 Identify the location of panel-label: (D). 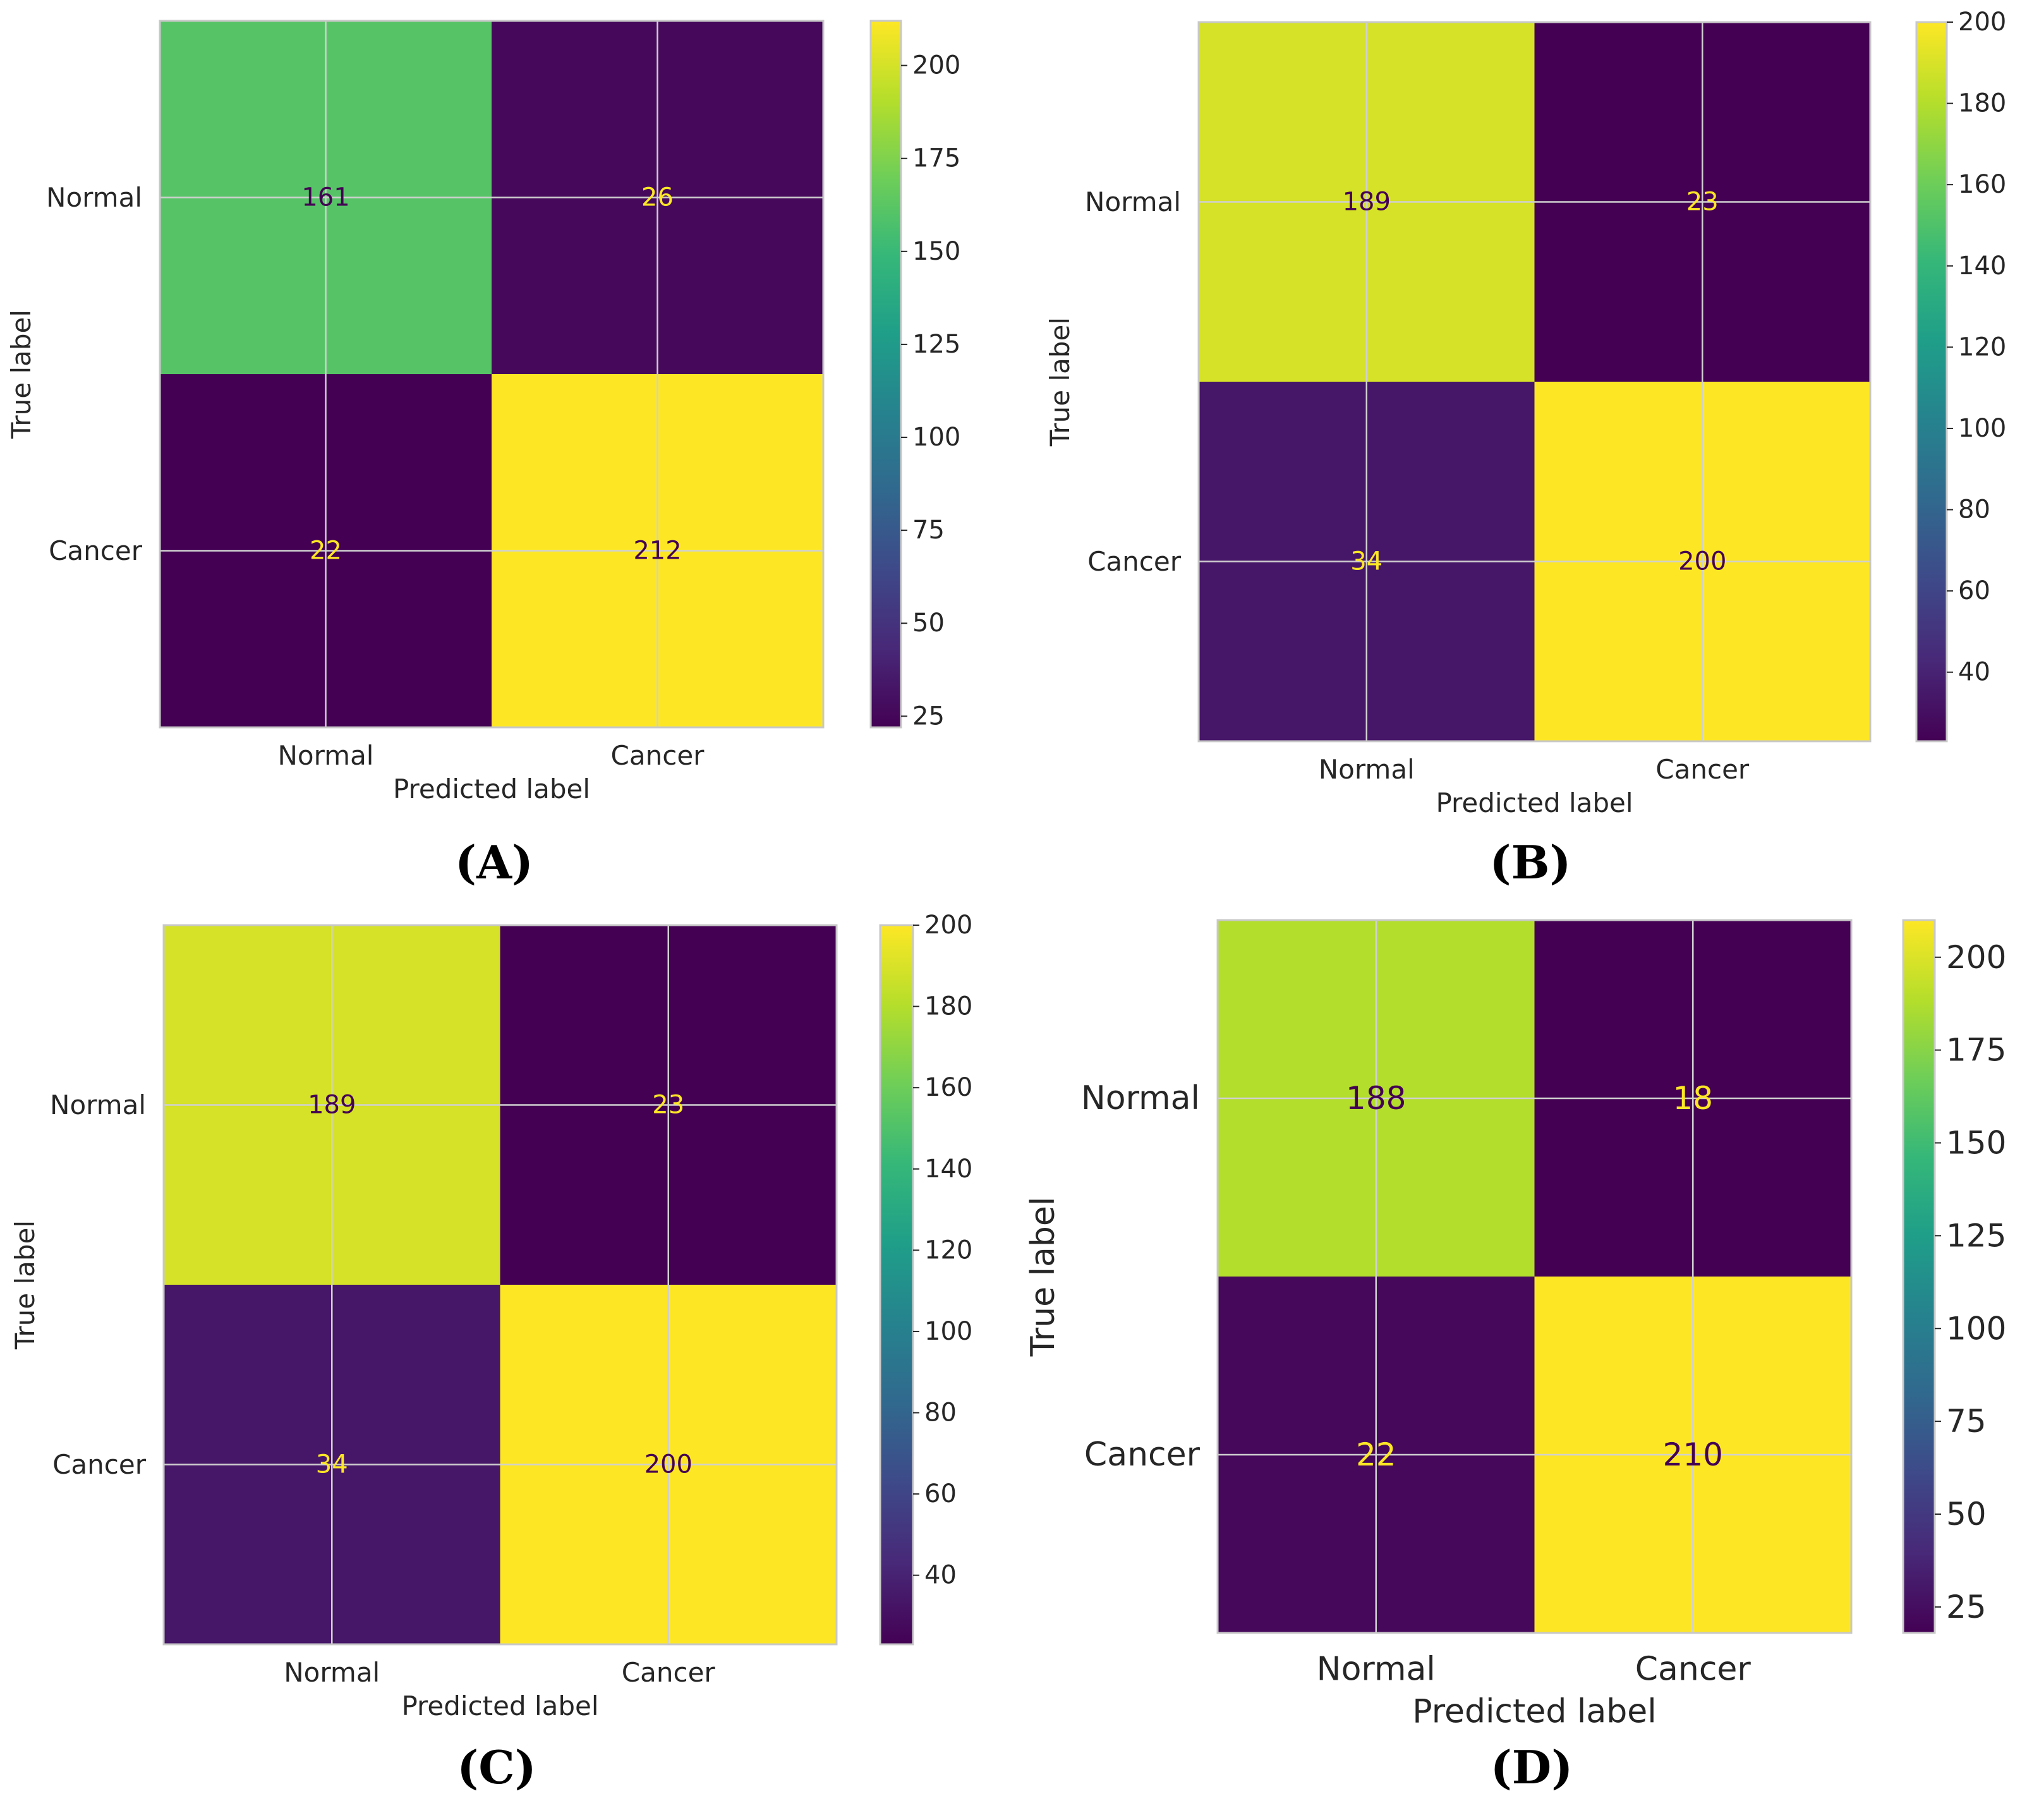
(1532, 1767).